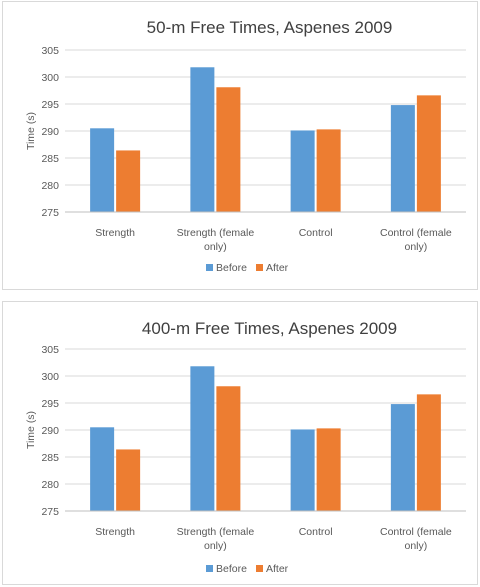 This screenshot has height=587, width=480. Describe the element at coordinates (269, 328) in the screenshot. I see `chart-title: 400-m Free Times, Aspenes 2009` at that location.